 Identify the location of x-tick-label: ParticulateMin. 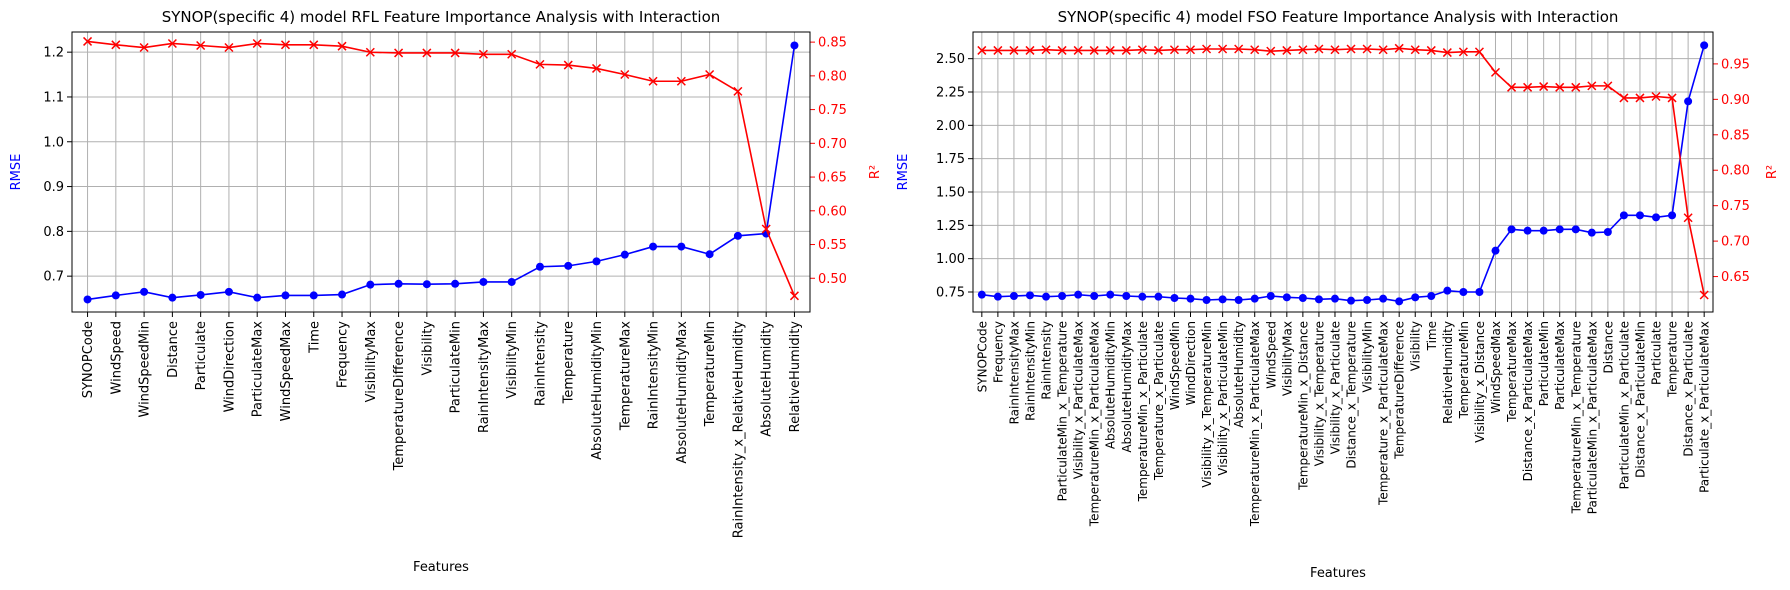
(456, 367).